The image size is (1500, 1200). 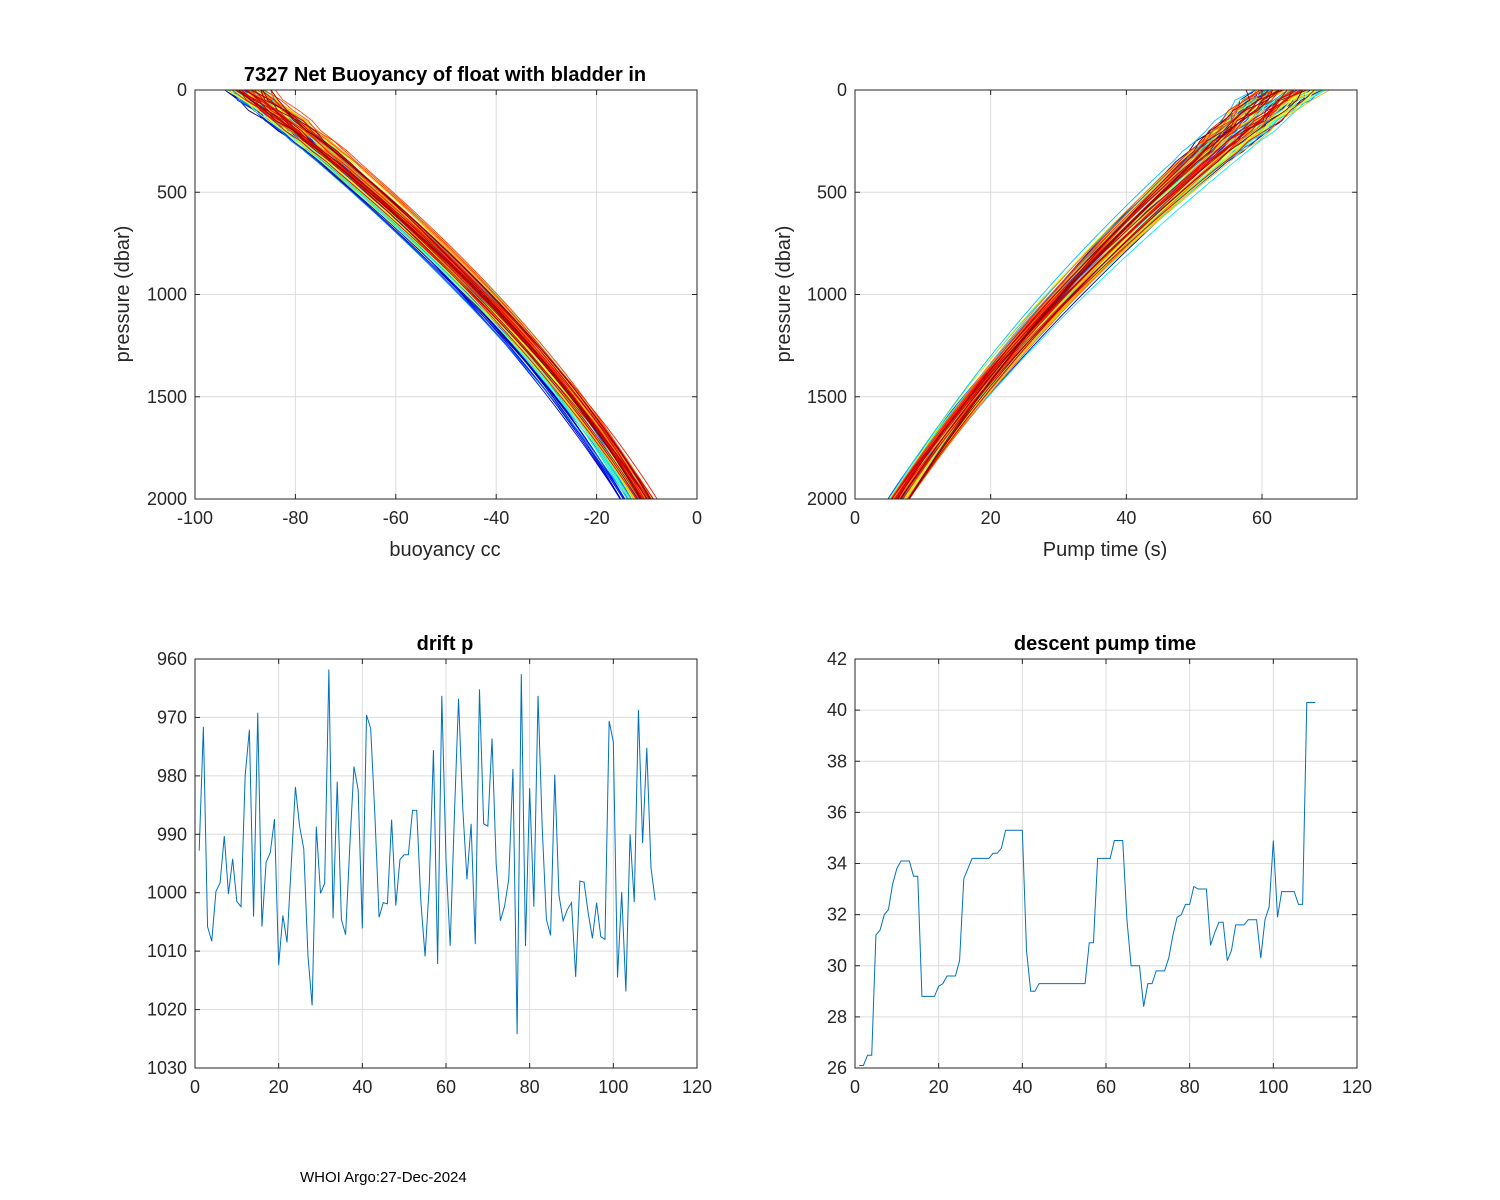 What do you see at coordinates (697, 518) in the screenshot?
I see `buoyancy-xtick-label: 0` at bounding box center [697, 518].